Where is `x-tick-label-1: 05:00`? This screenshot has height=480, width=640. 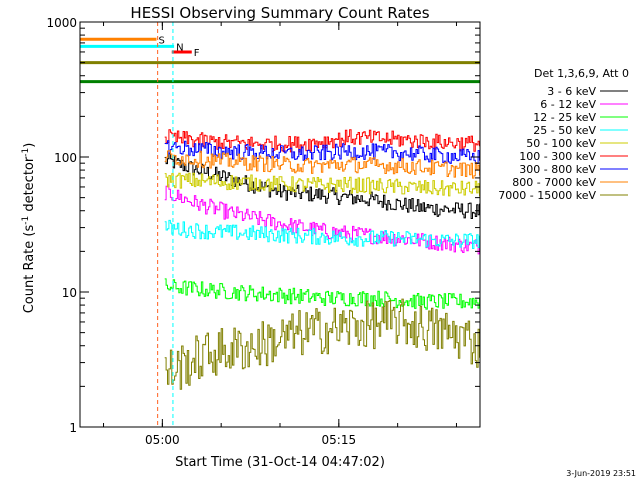 x-tick-label-1: 05:00 is located at coordinates (162, 440).